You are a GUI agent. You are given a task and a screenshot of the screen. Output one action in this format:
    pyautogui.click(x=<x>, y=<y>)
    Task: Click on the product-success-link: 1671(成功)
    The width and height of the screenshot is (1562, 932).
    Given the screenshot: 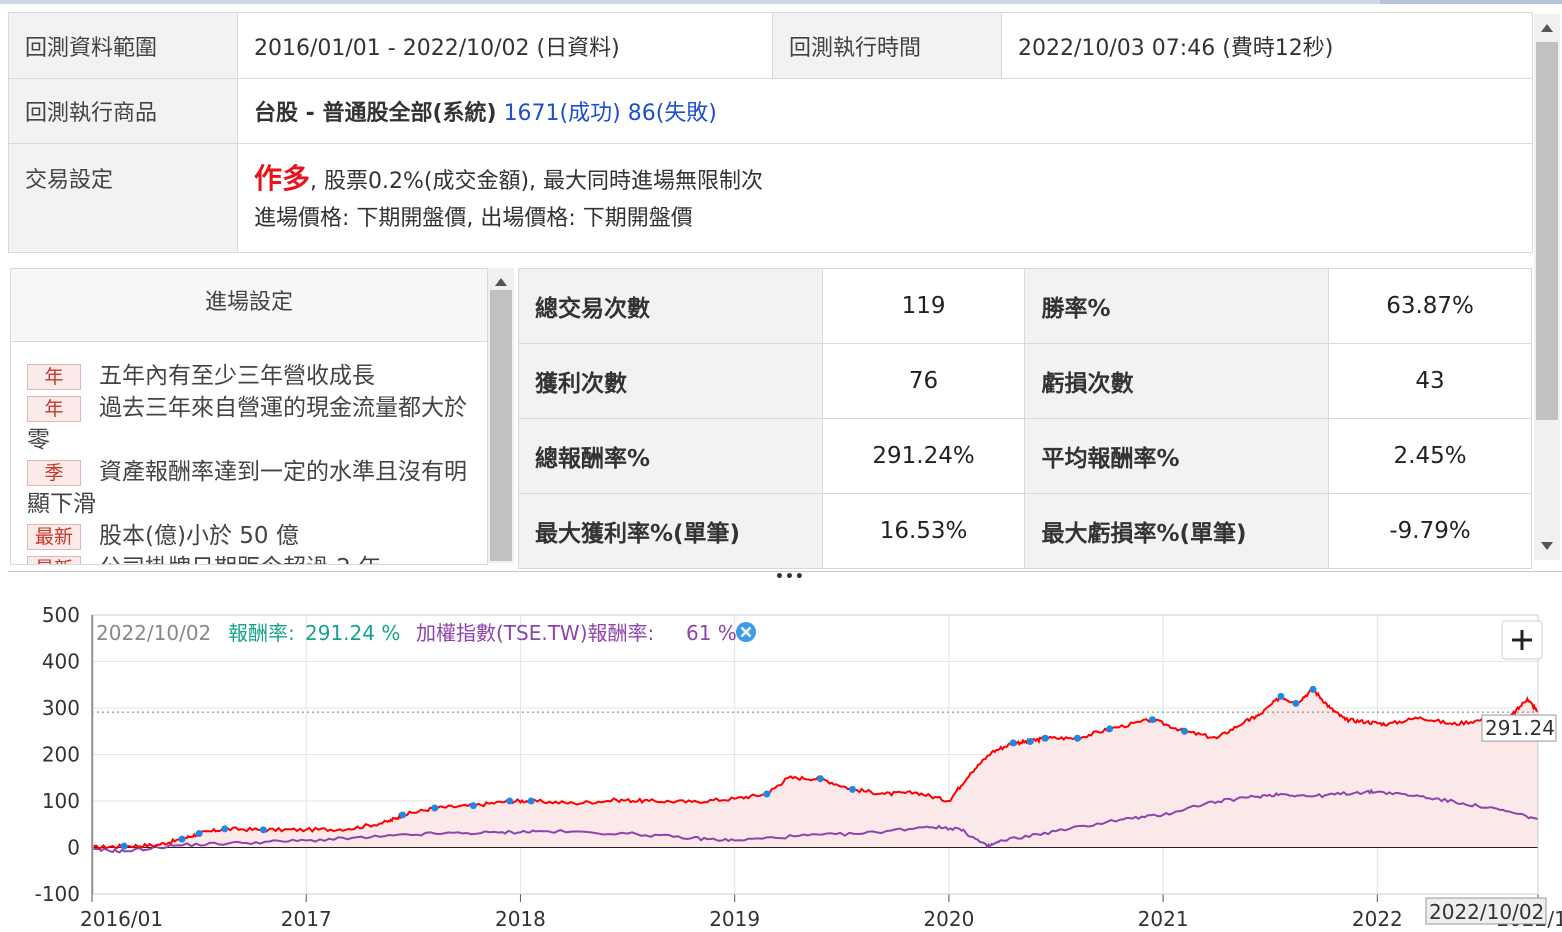 What is the action you would take?
    pyautogui.click(x=562, y=113)
    